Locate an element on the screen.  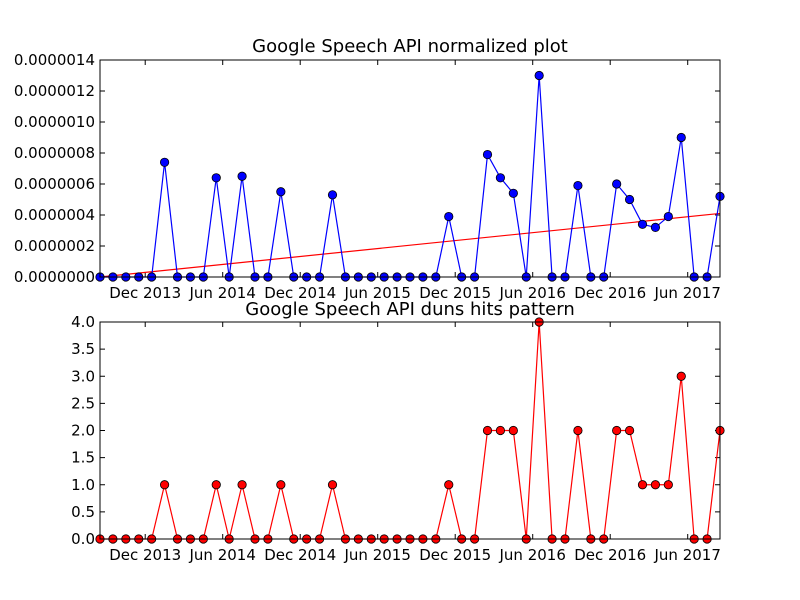
y-tick-label: 3.5 is located at coordinates (83, 349).